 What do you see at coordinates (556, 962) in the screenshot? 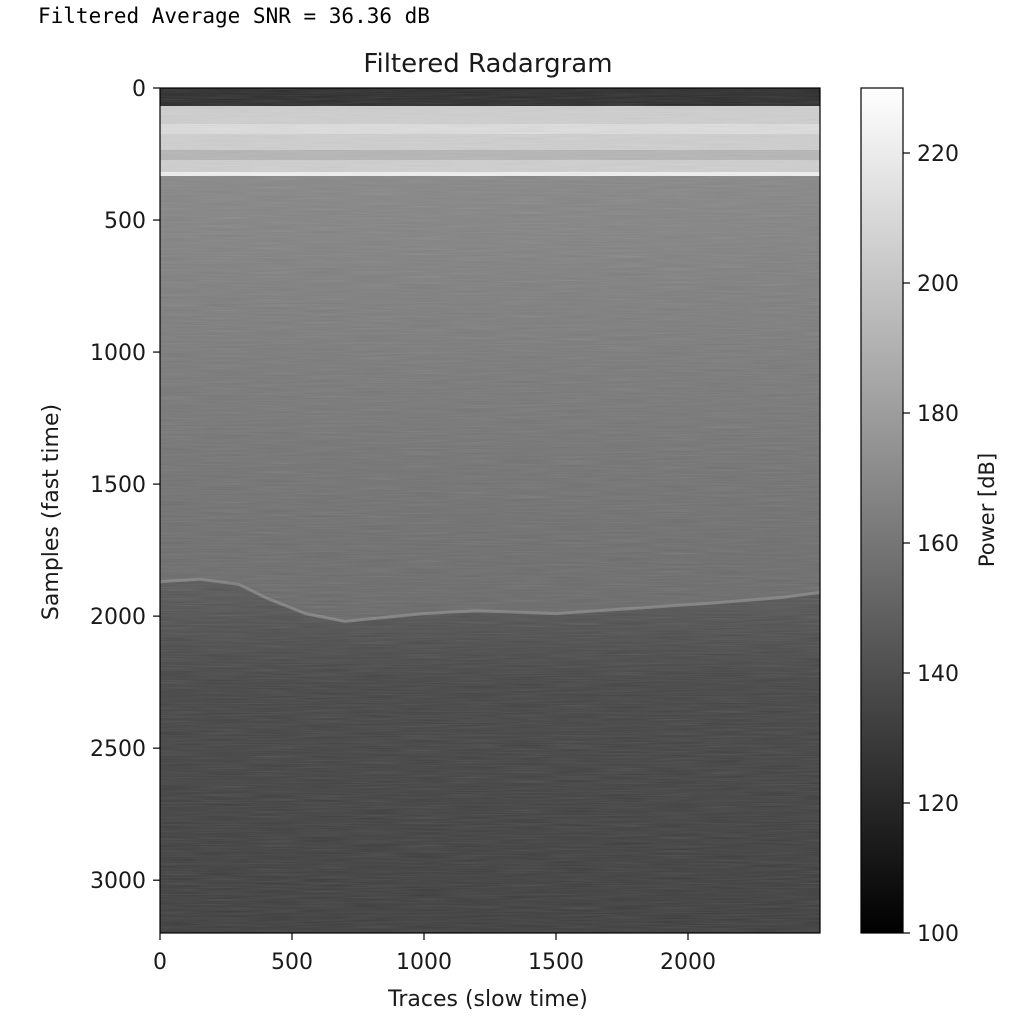
I see `x-tick-label: 1500` at bounding box center [556, 962].